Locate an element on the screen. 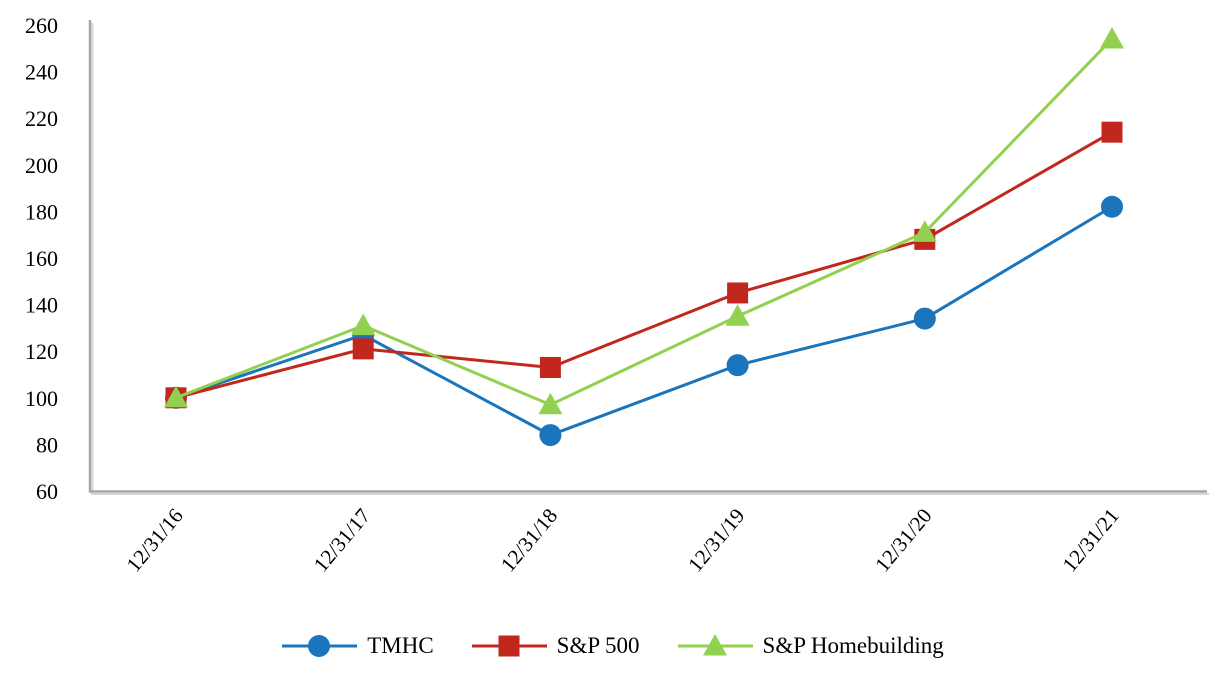 The height and width of the screenshot is (692, 1226). y-axis-tick-label: 160 is located at coordinates (41, 258).